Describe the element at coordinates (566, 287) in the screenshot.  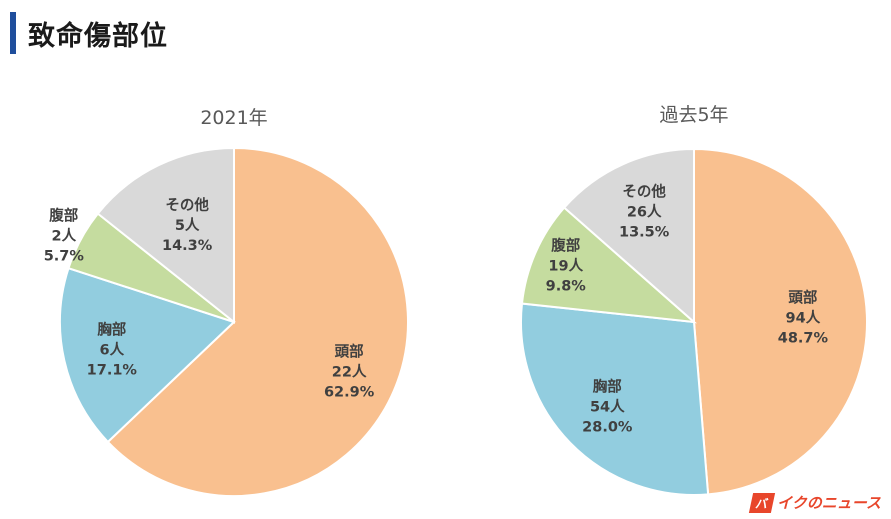
I see `slice-label-abdomen-pct-1: 9.8%` at that location.